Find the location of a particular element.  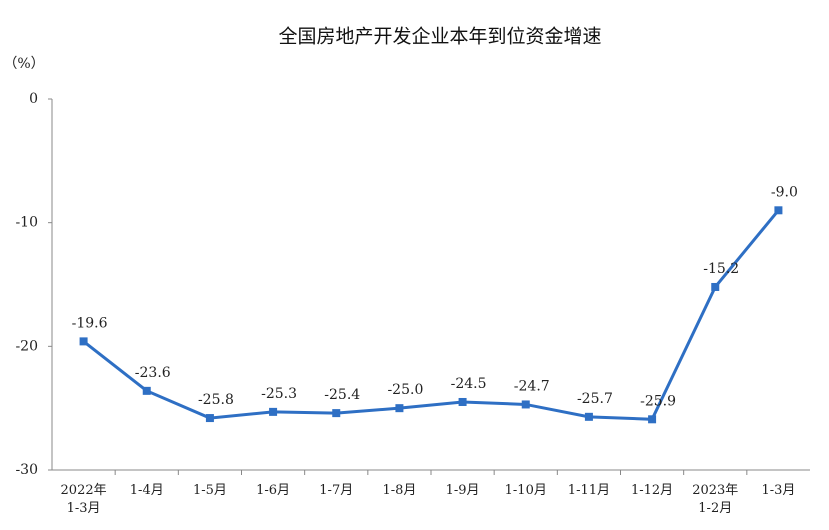

x-tick-label: 1-7月 is located at coordinates (336, 490).